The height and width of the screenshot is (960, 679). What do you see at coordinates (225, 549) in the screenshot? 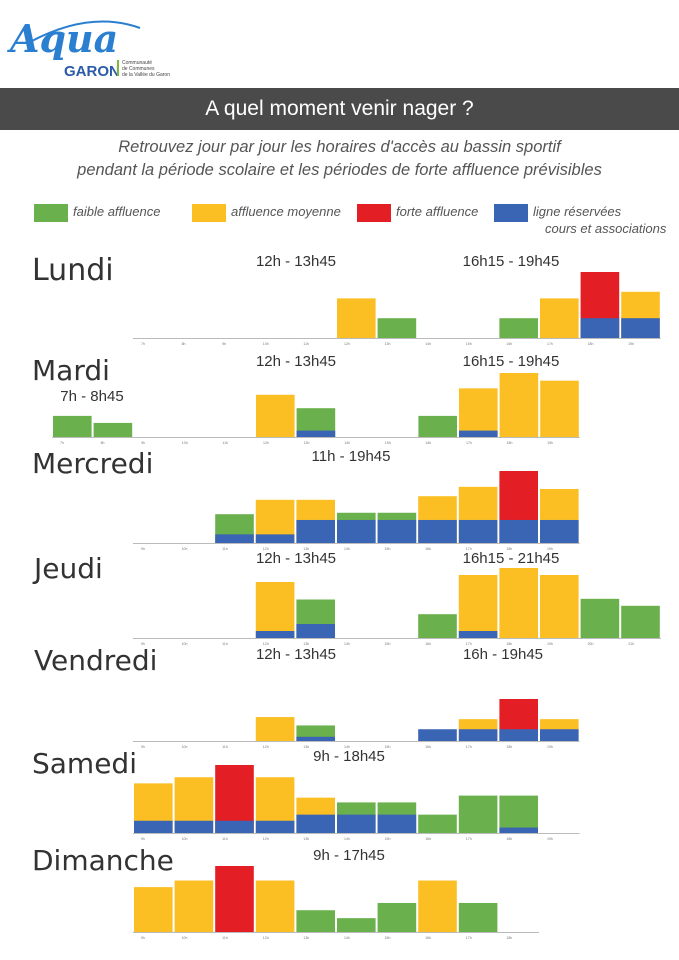
I see `tick-label-mercredi: 11h` at bounding box center [225, 549].